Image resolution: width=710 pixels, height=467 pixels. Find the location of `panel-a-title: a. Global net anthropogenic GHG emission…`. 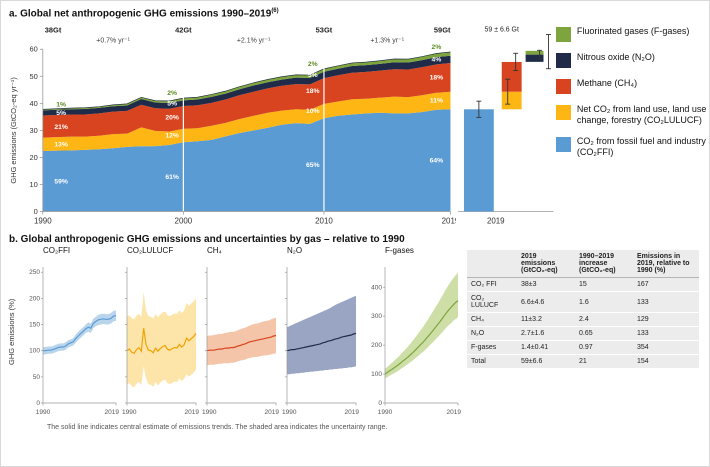

panel-a-title: a. Global net anthropogenic GHG emission… is located at coordinates (358, 13).